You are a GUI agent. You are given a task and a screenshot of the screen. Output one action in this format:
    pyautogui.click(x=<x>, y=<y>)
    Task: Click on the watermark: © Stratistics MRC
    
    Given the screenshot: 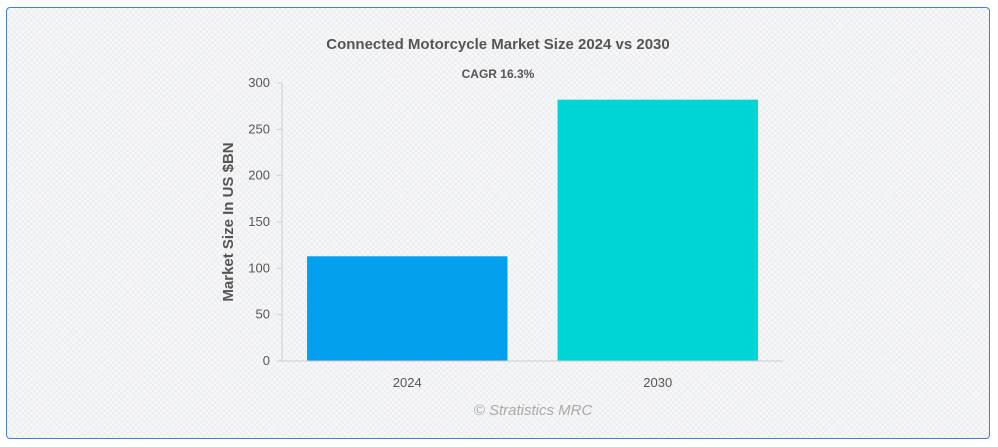 What is the action you would take?
    pyautogui.click(x=533, y=410)
    